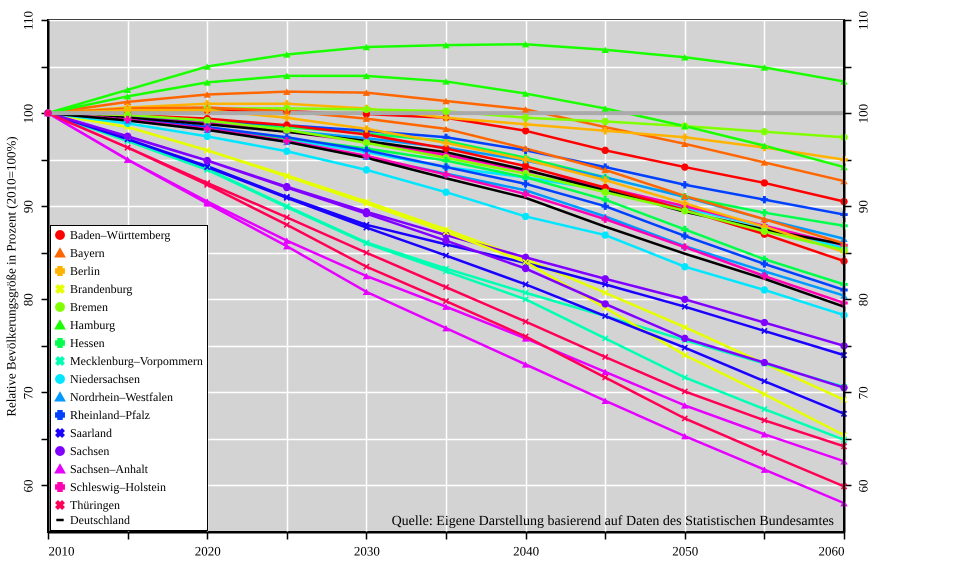 Image resolution: width=961 pixels, height=573 pixels. What do you see at coordinates (118, 487) in the screenshot?
I see `legend-label: Schleswig–Holstein` at bounding box center [118, 487].